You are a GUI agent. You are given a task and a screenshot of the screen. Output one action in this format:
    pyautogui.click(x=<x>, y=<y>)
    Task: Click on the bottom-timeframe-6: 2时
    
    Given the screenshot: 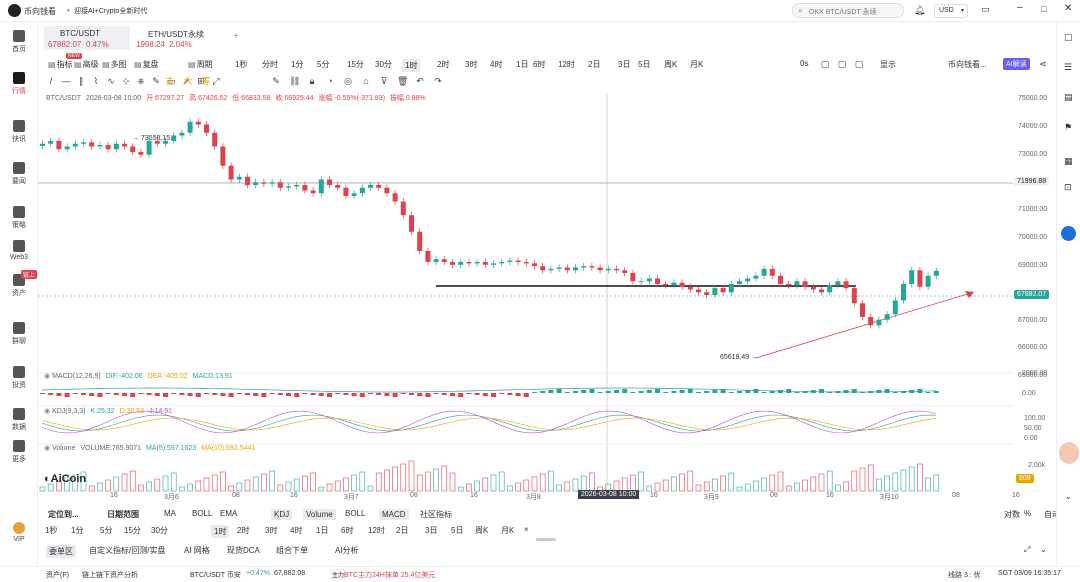 What is the action you would take?
    pyautogui.click(x=243, y=530)
    